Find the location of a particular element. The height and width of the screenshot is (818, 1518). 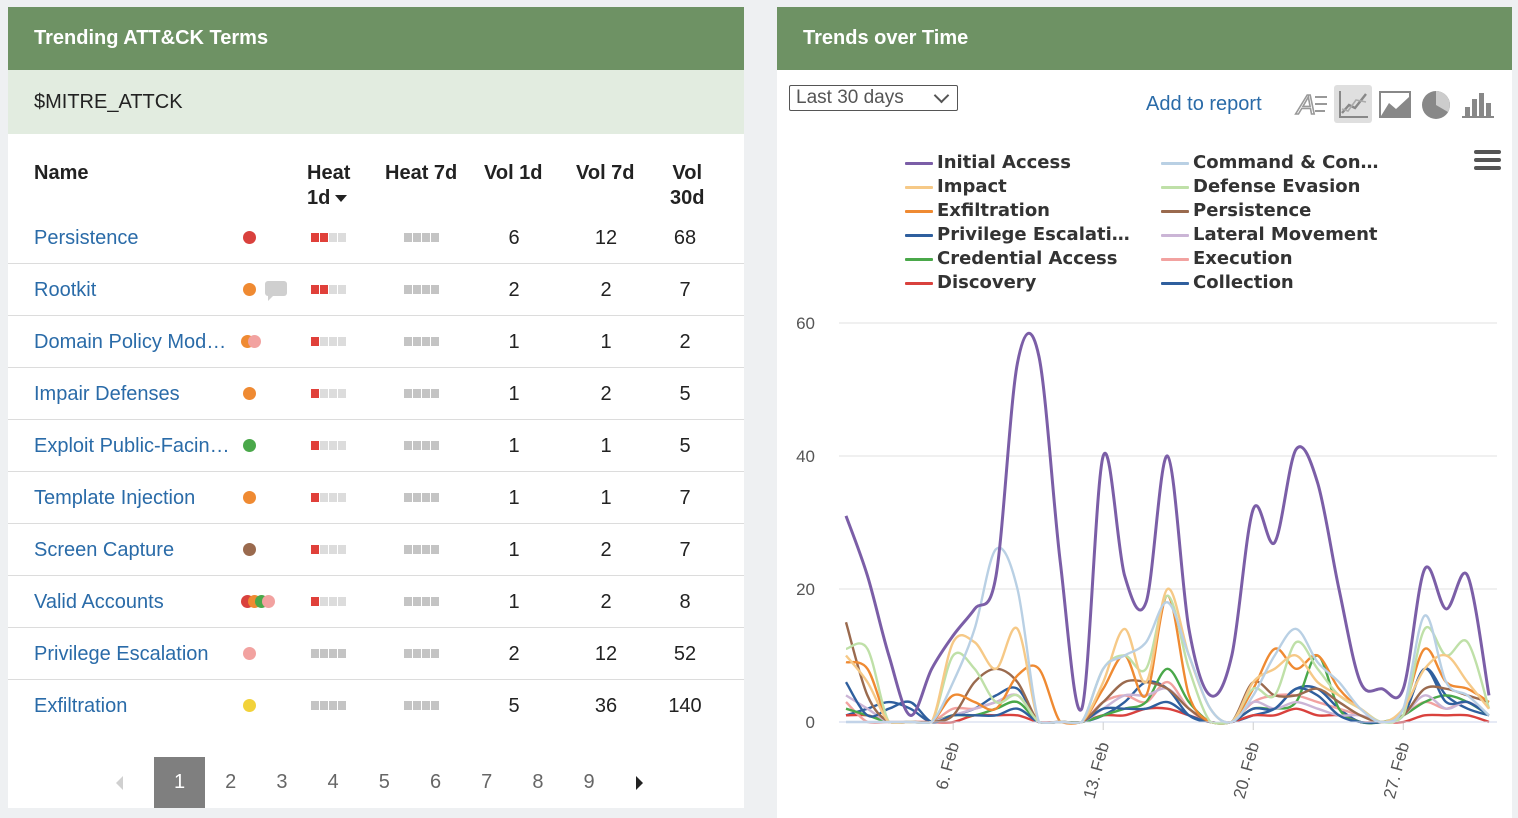

column-header-heat-1d-label-line2: 1d is located at coordinates (319, 198).